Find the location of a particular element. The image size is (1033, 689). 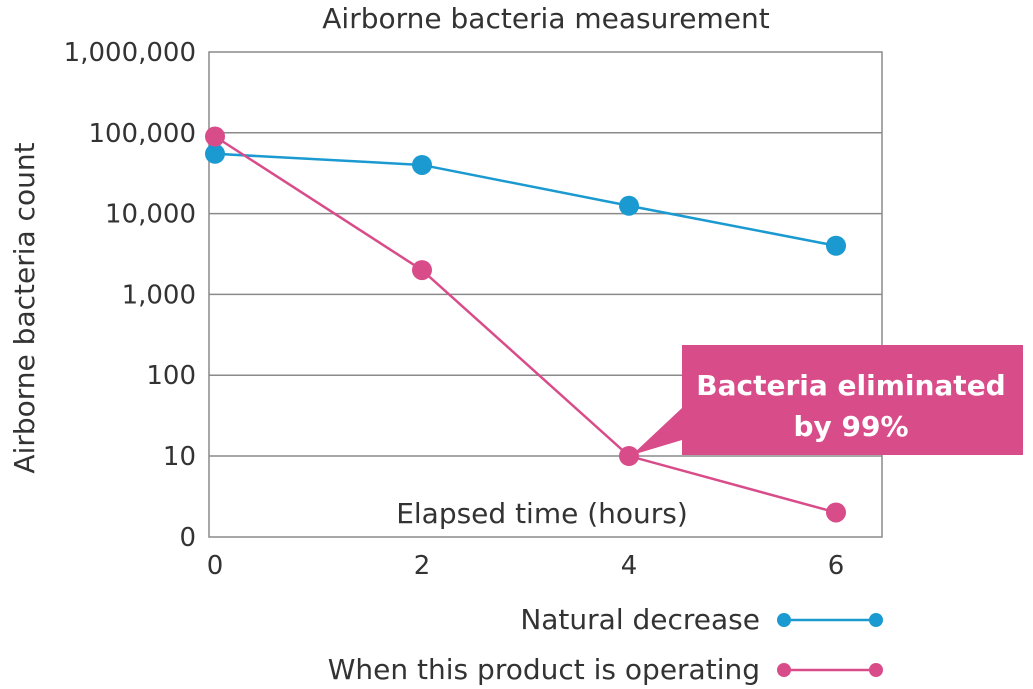

callout-bubble is located at coordinates (827, 400).